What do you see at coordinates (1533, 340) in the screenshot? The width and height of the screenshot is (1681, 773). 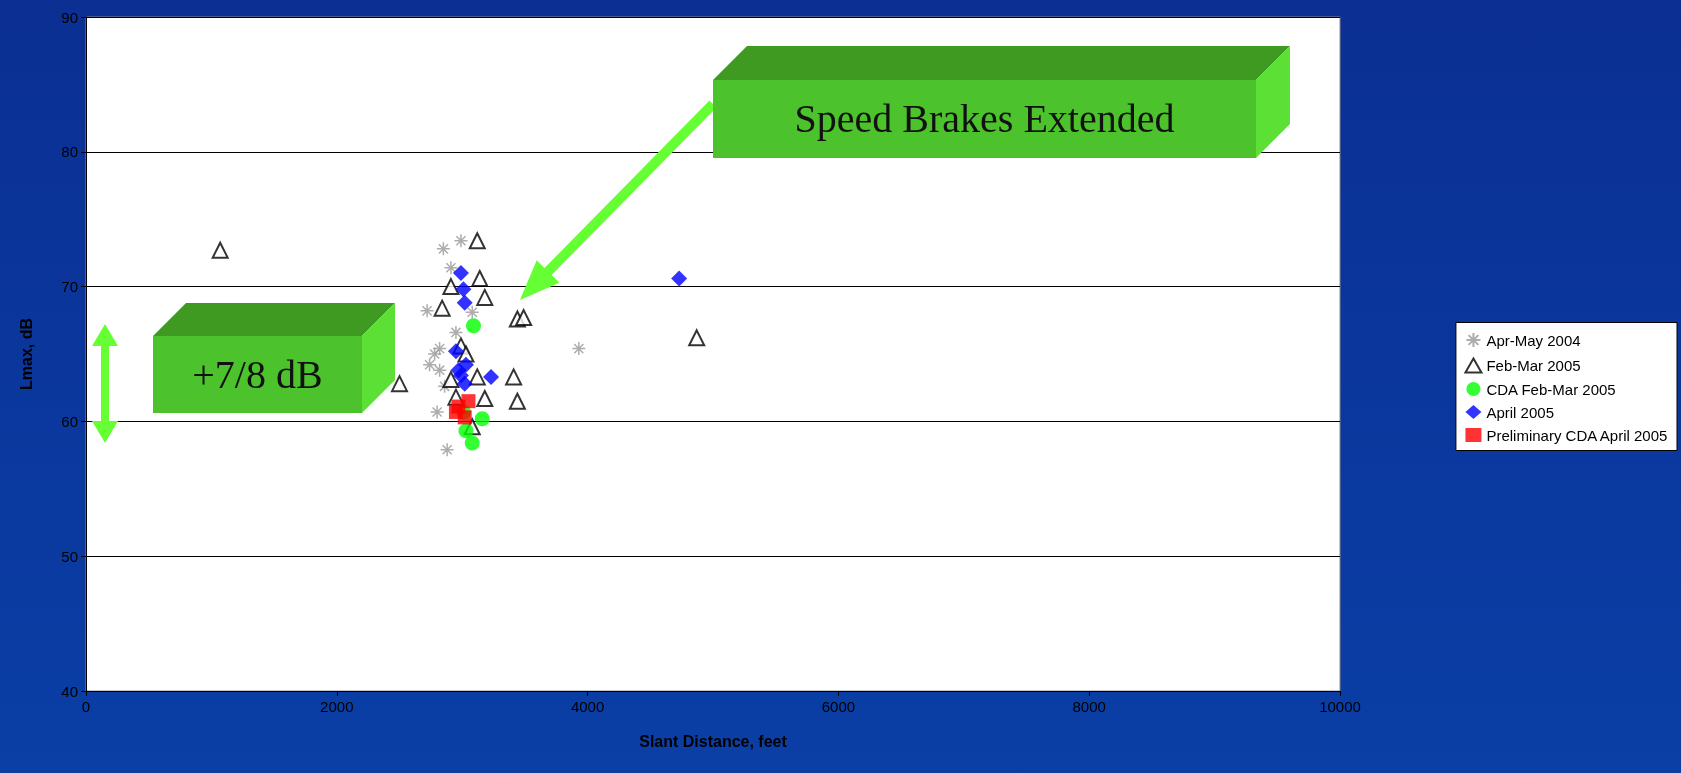 I see `legend-label: Apr-May 2004` at bounding box center [1533, 340].